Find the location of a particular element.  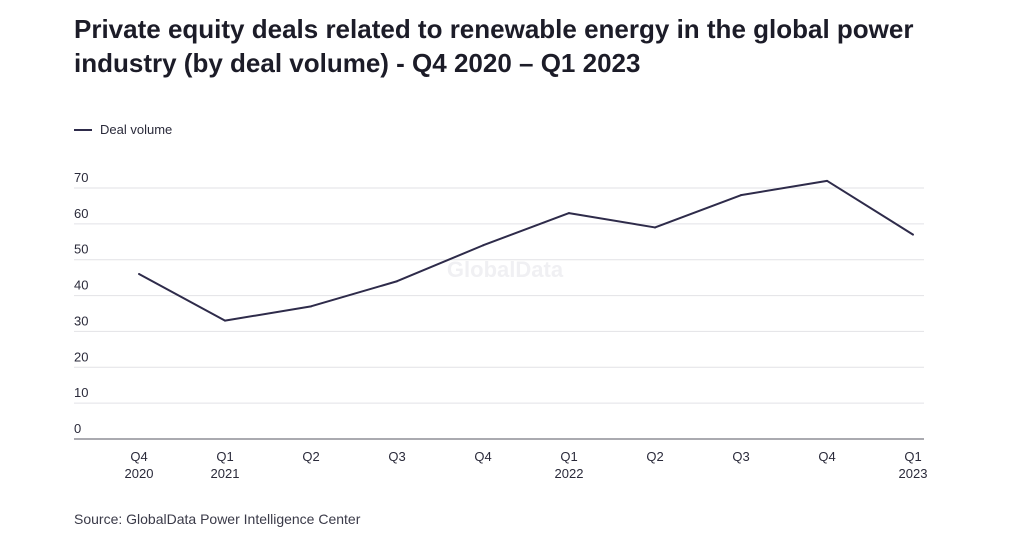

y-axis-ticks: 0 10 20 30 40 50 60 70 is located at coordinates (81, 303).